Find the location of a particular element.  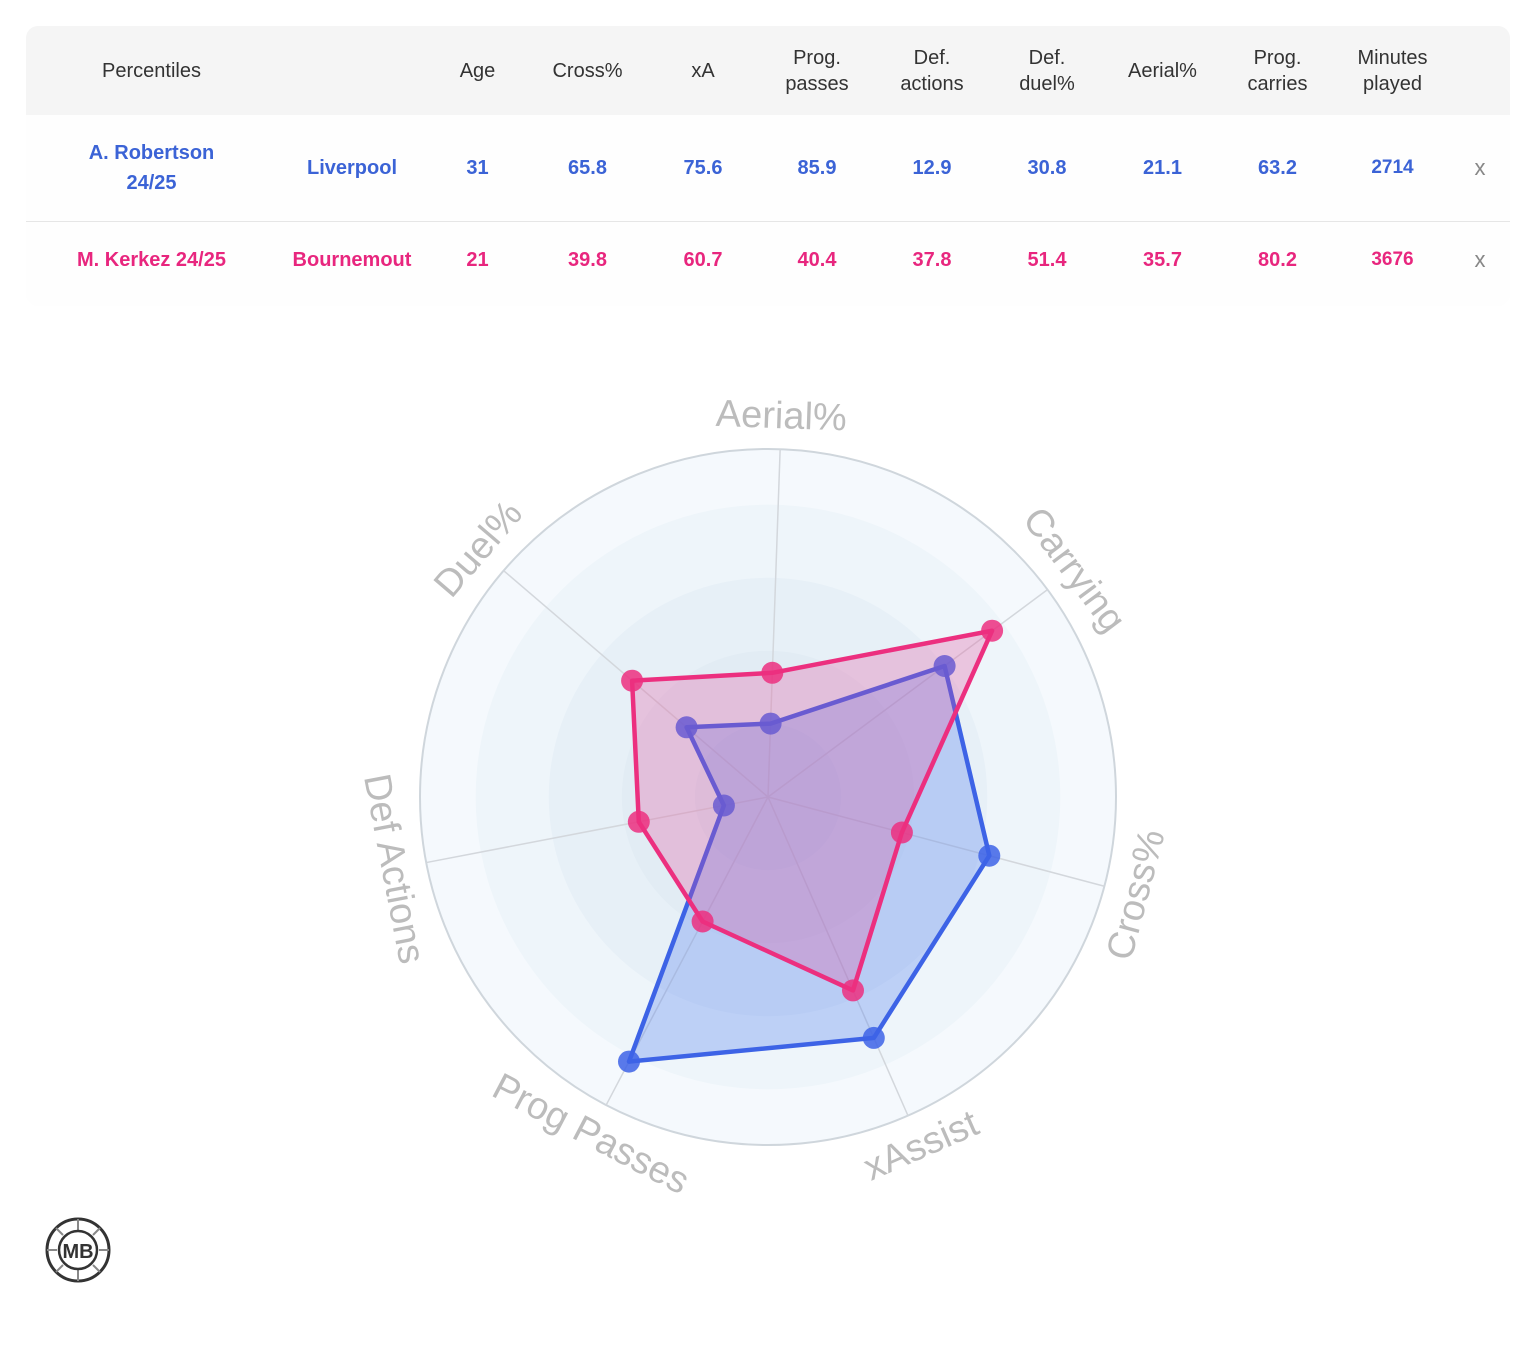

series-kerkez is located at coordinates (812, 810).